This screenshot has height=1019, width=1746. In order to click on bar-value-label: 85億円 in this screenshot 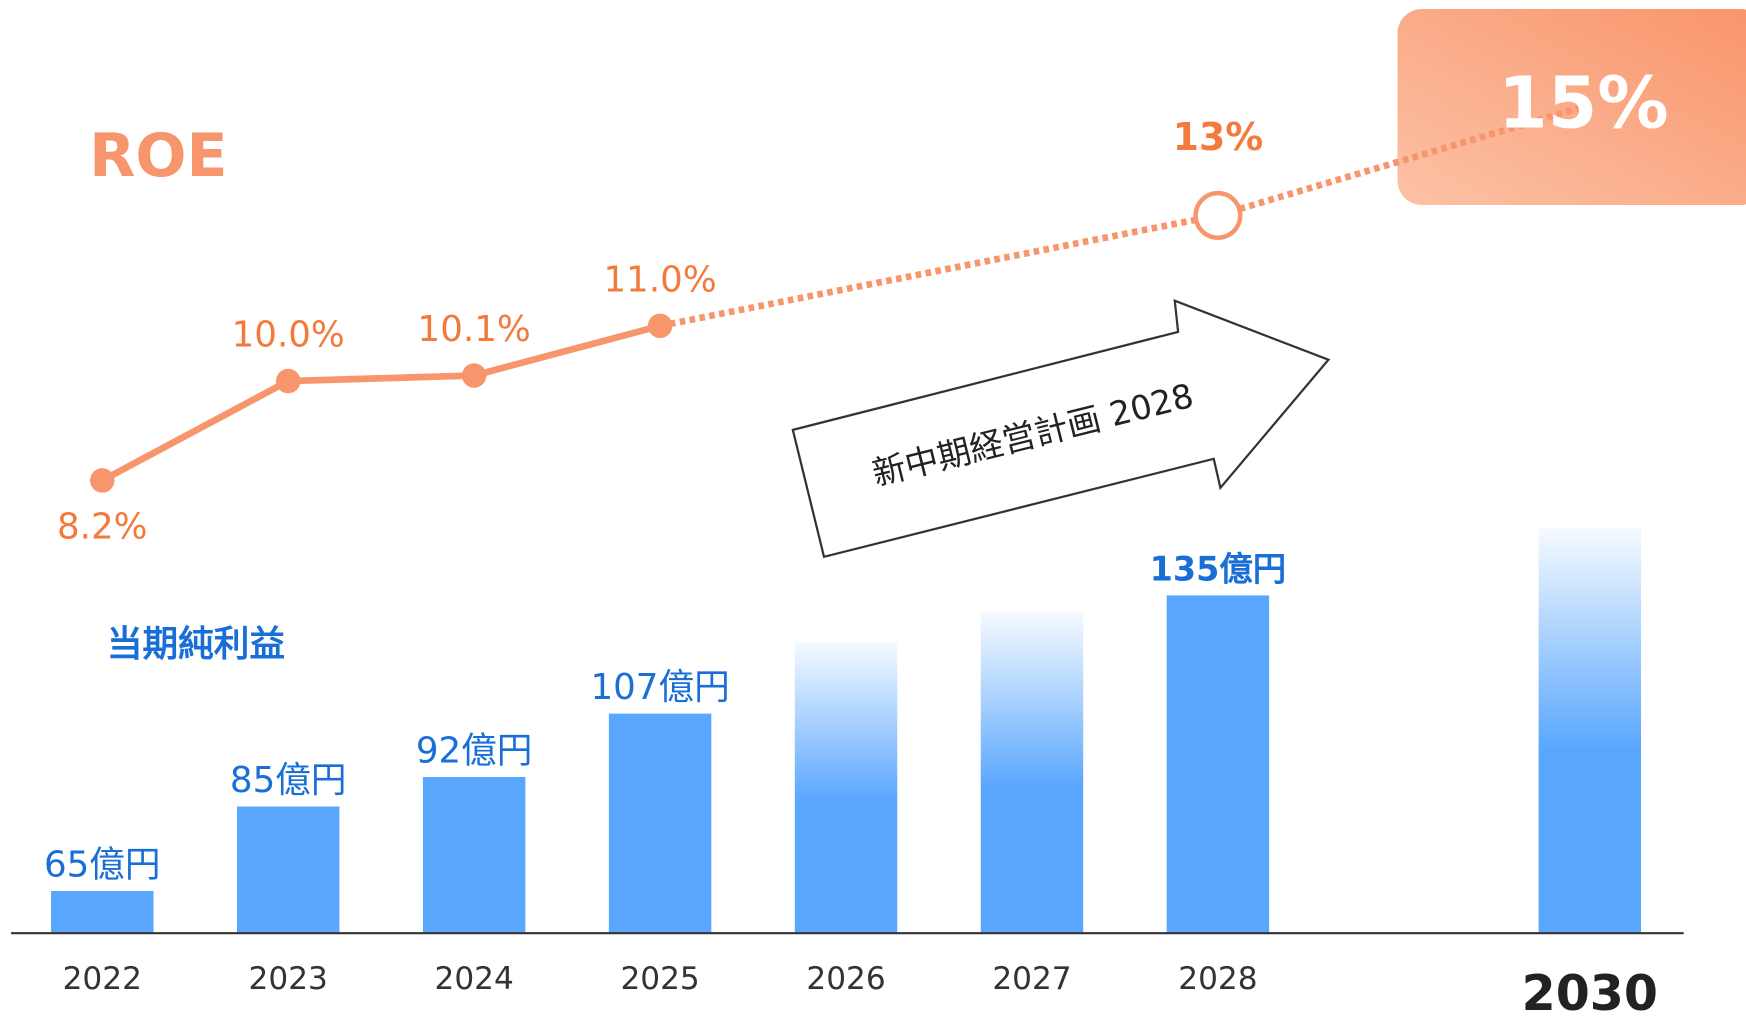, I will do `click(288, 780)`.